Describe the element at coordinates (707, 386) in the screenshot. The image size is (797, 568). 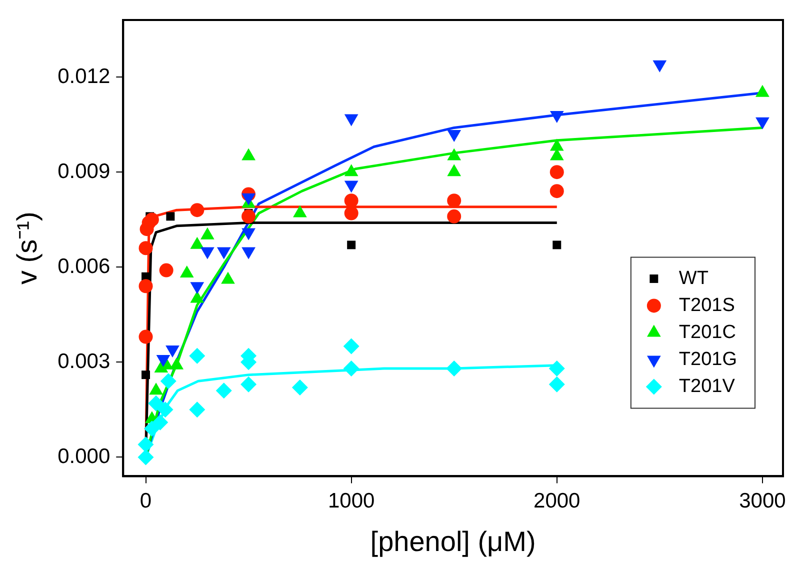
I see `legend-label: T201V` at that location.